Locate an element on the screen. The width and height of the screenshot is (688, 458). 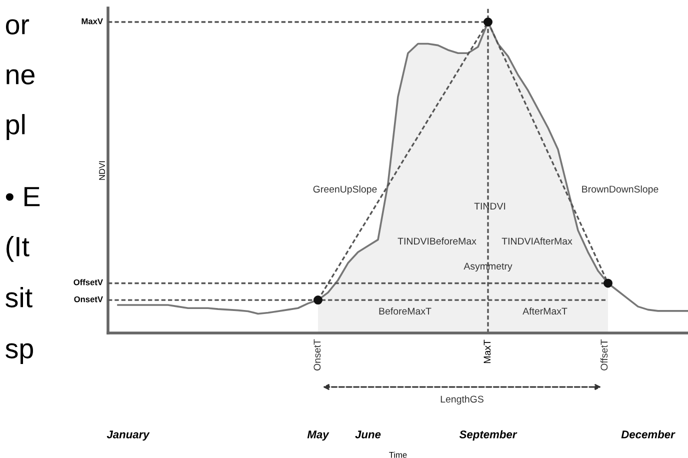
text: OnsetT is located at coordinates (317, 354).